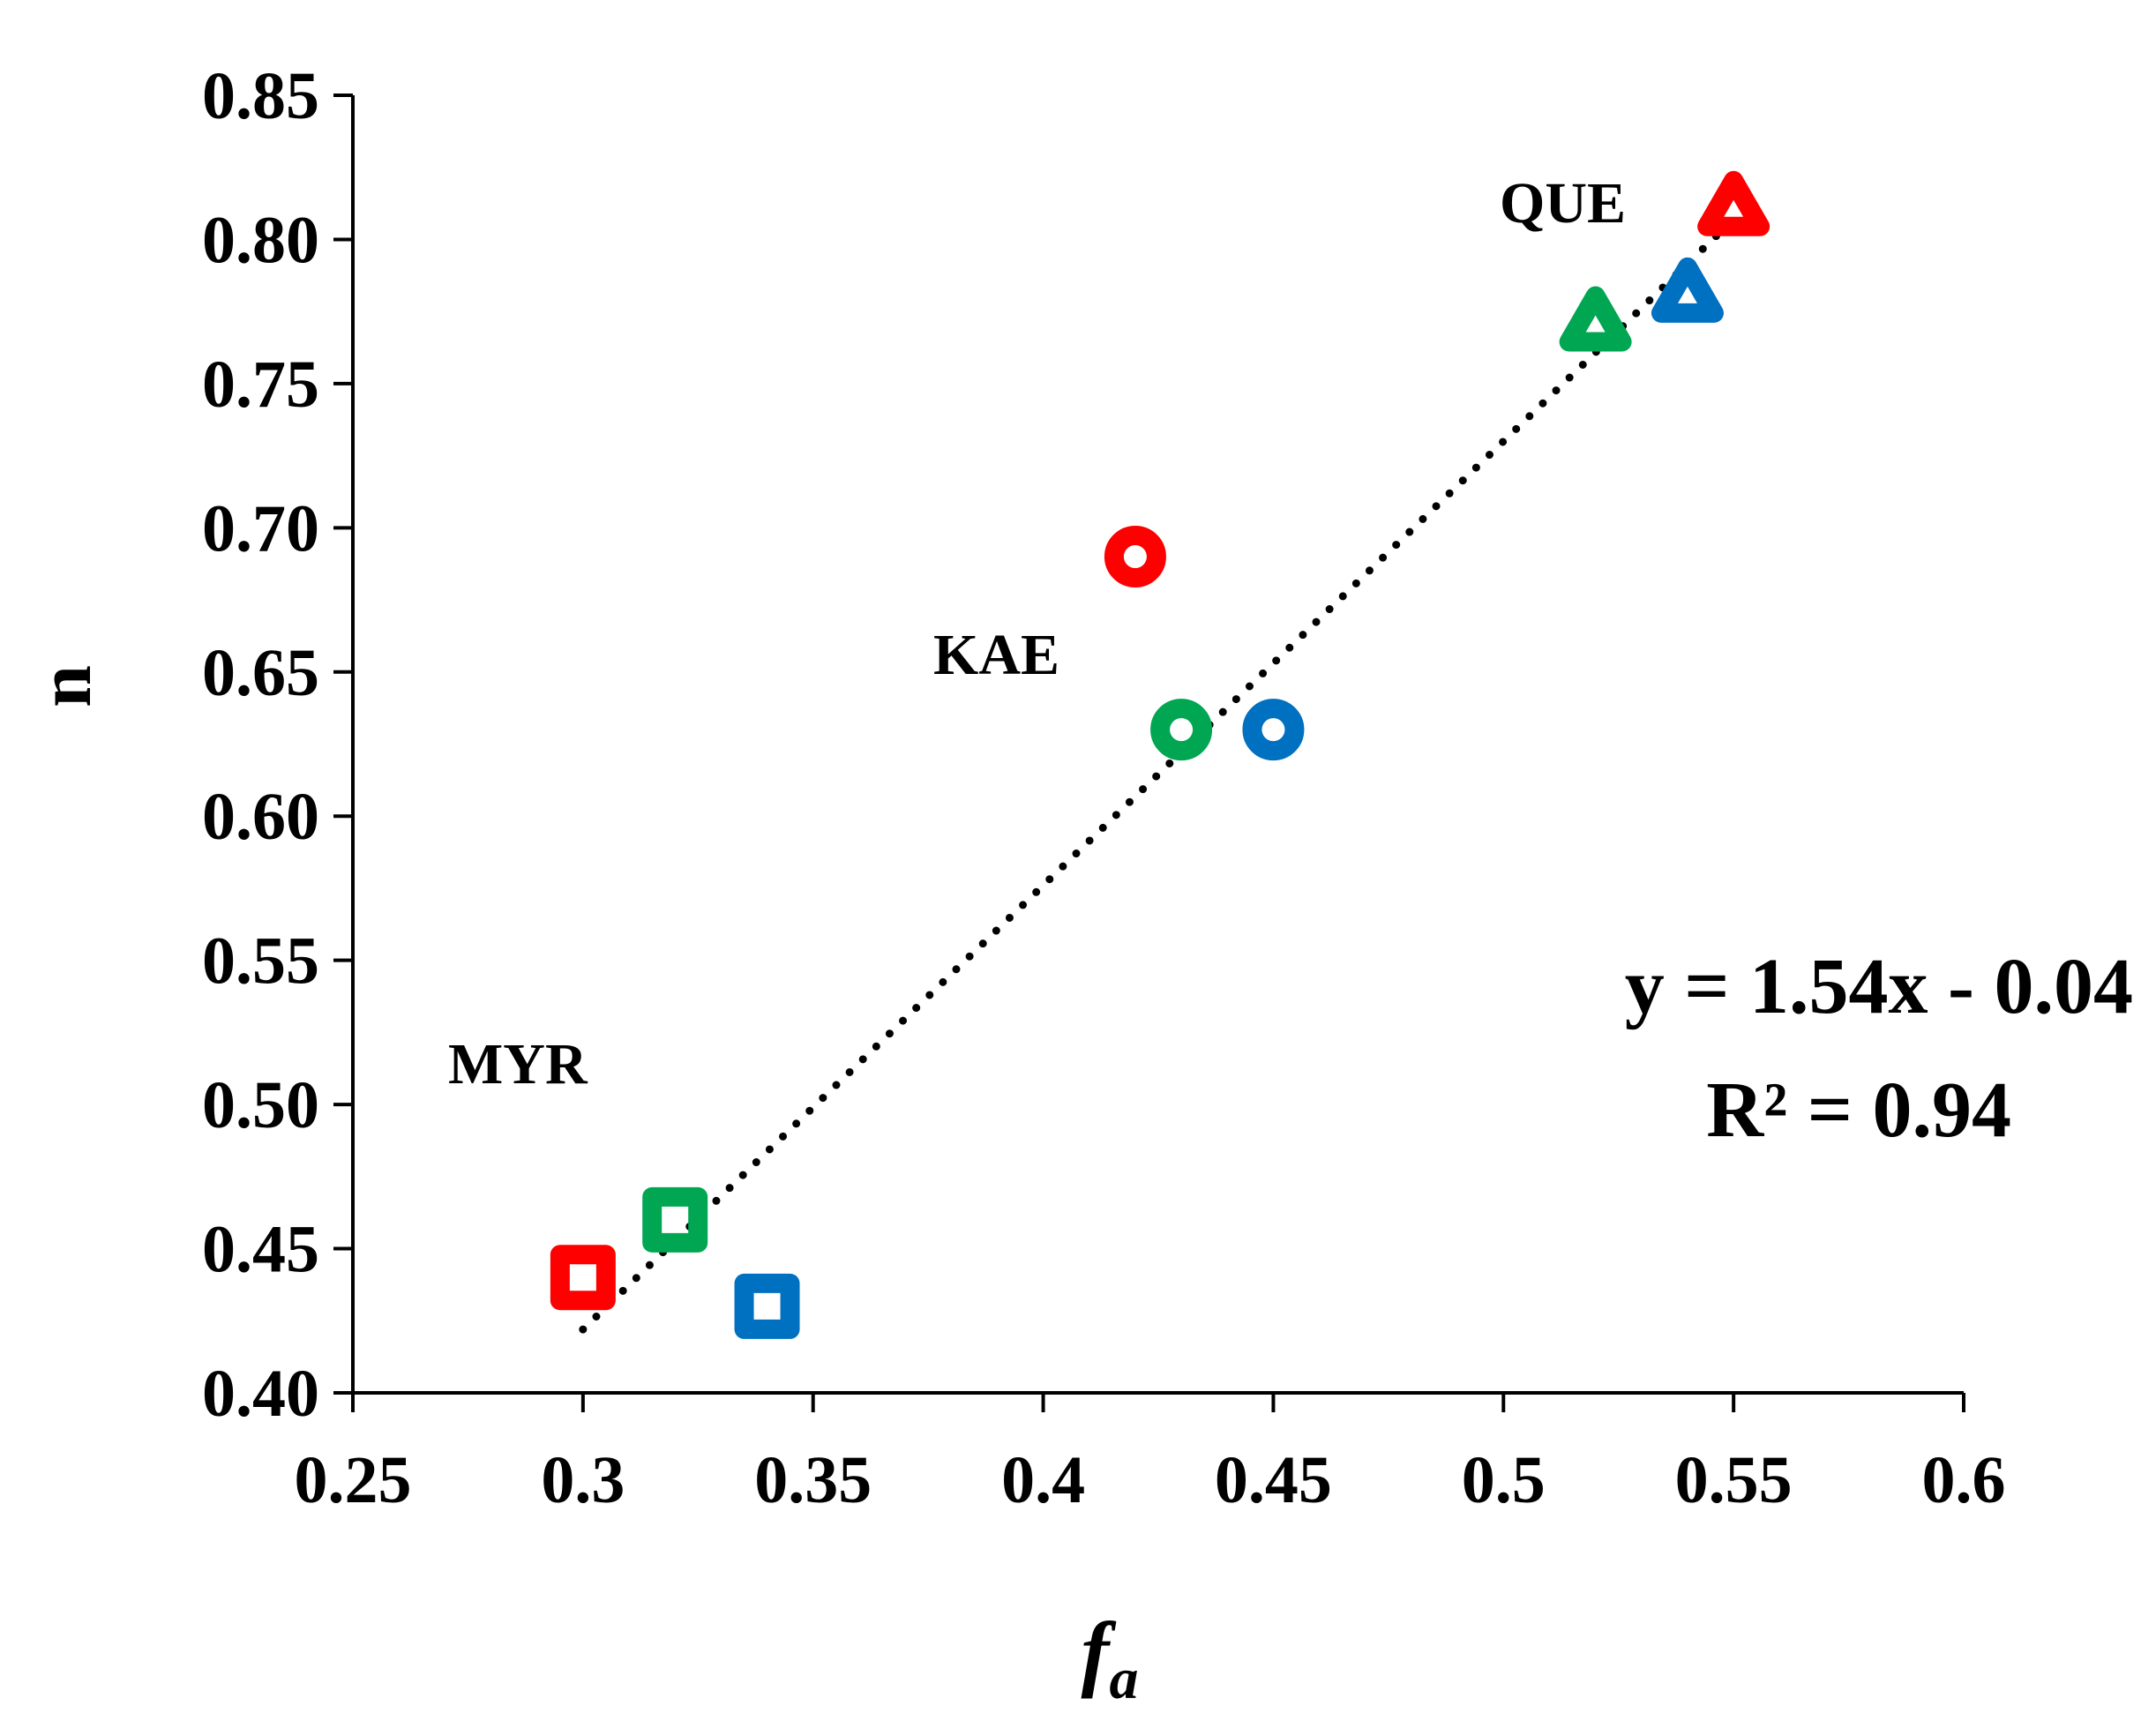 The width and height of the screenshot is (2156, 1721). What do you see at coordinates (1182, 730) in the screenshot?
I see `kae-point-green` at bounding box center [1182, 730].